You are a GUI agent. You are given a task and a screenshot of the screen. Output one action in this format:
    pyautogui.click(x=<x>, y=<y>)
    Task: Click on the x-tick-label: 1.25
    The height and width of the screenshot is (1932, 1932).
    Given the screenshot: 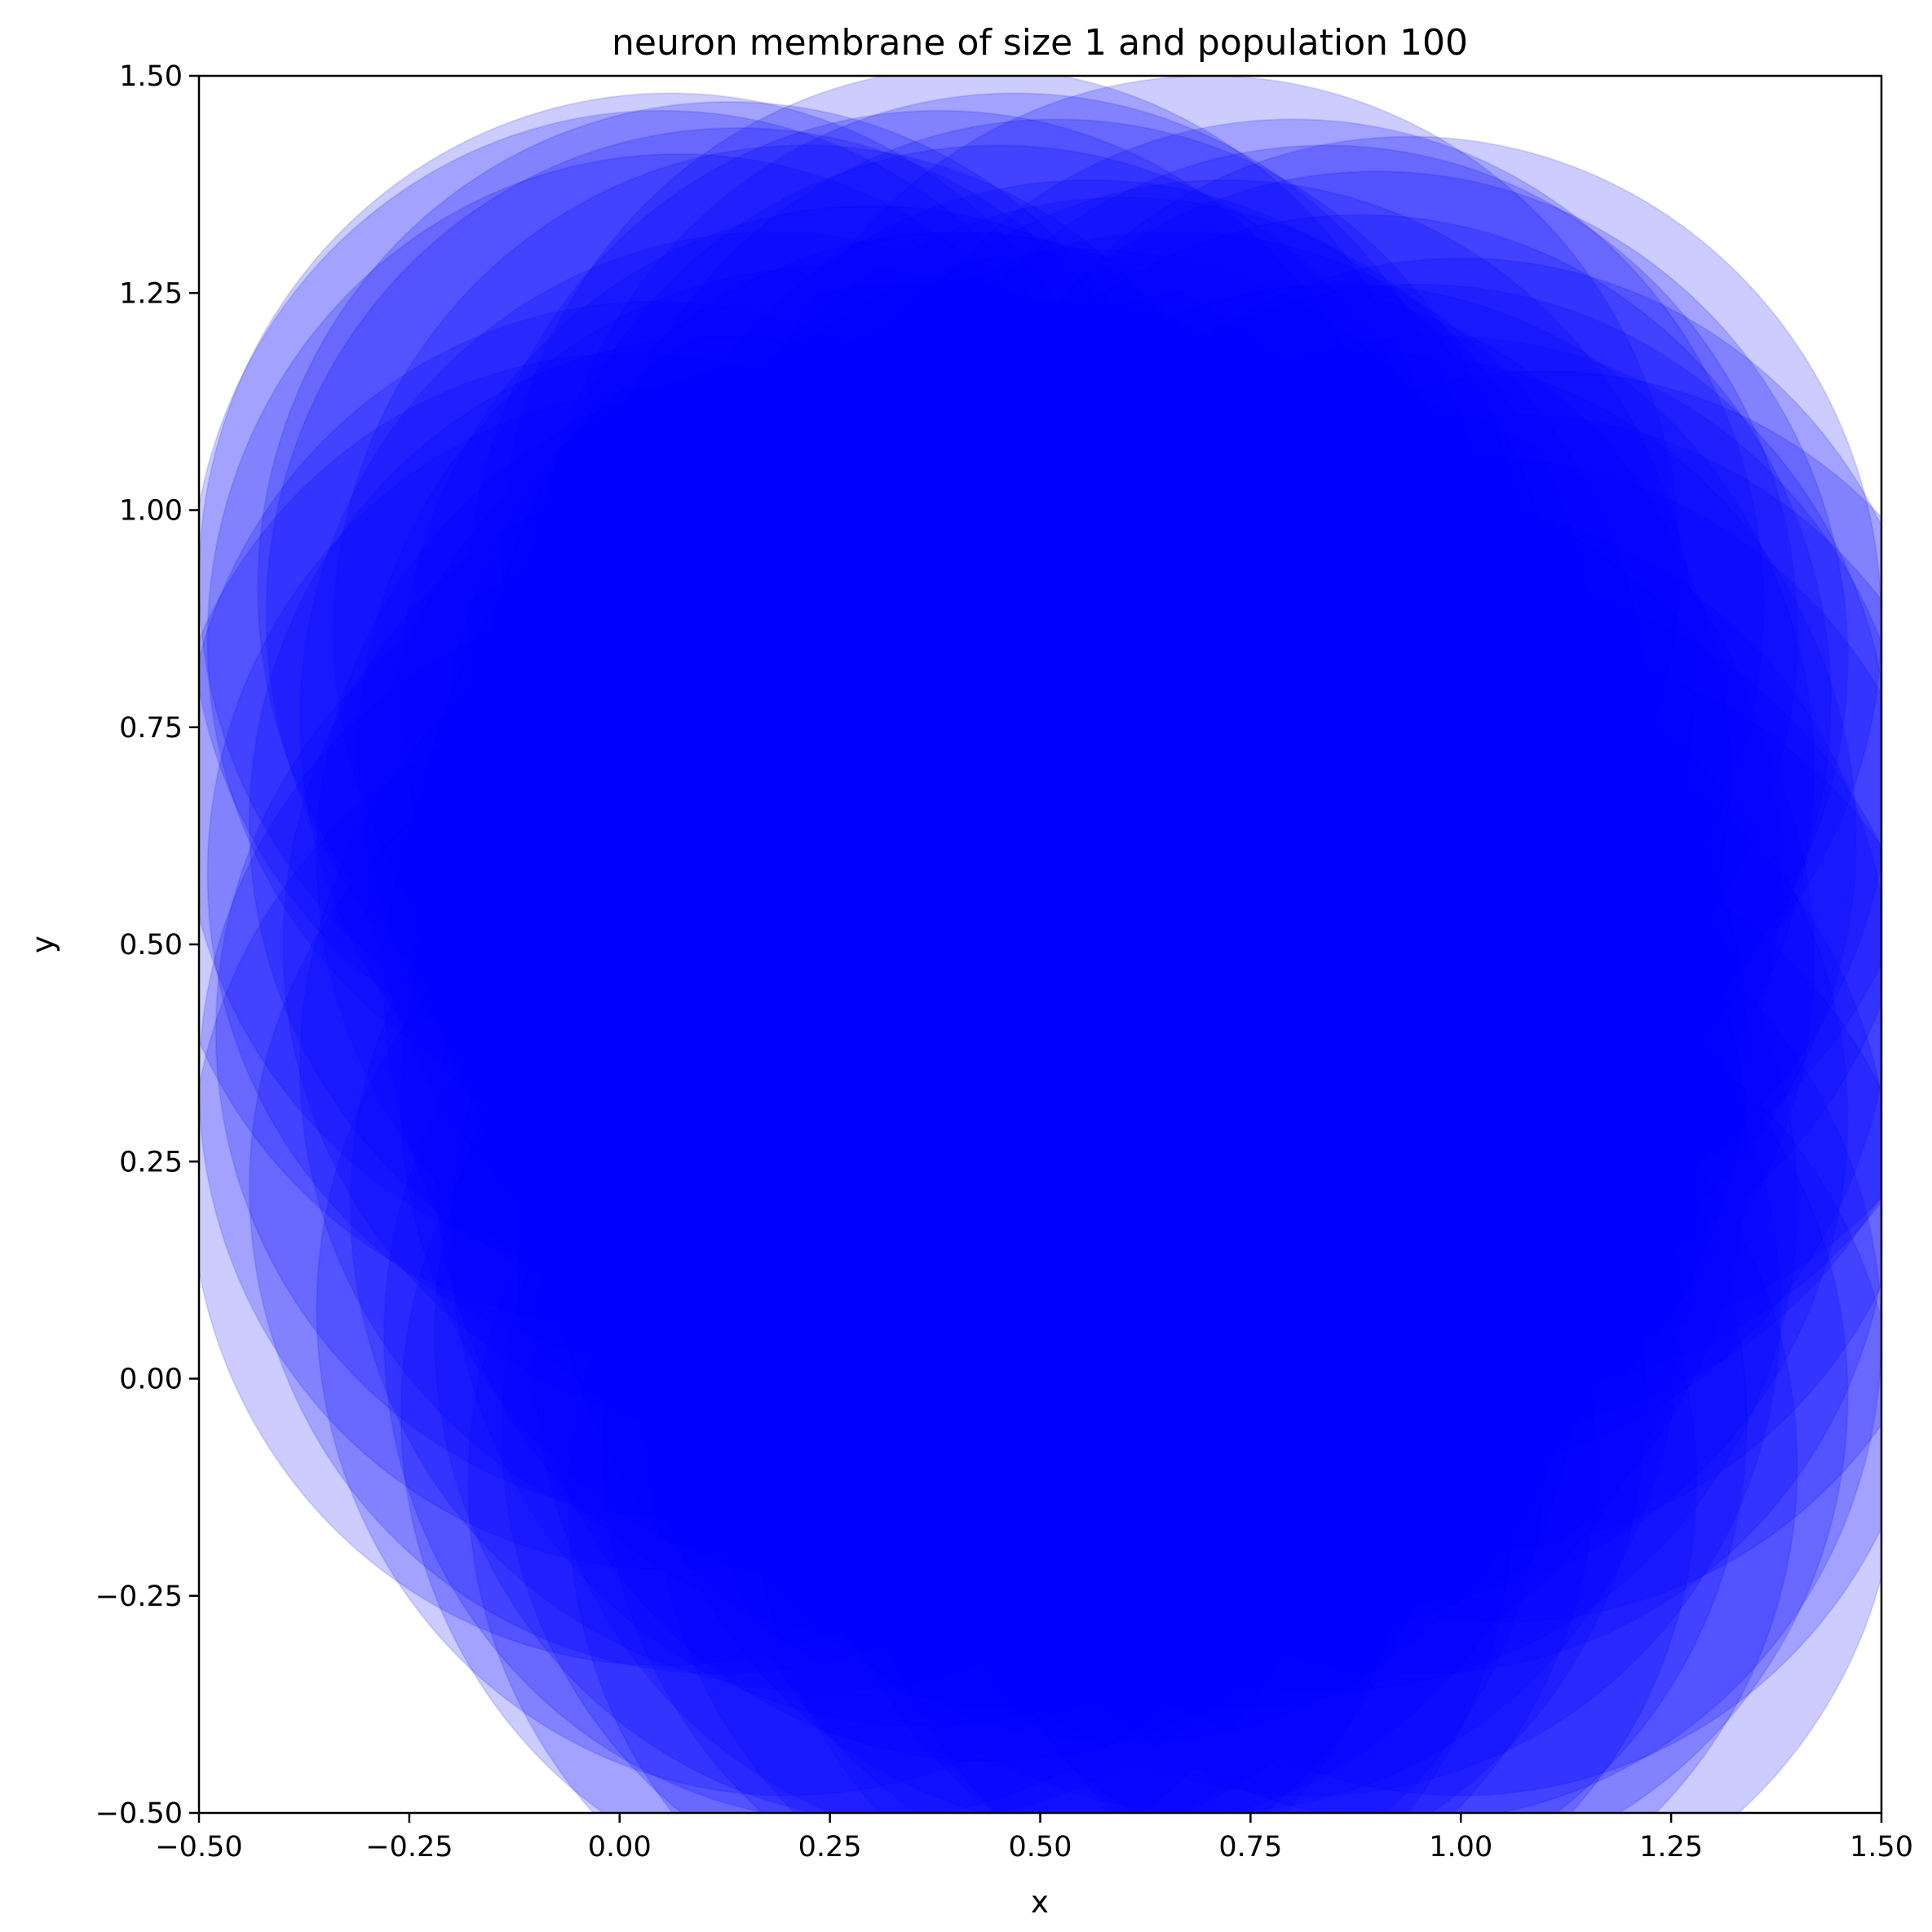 What is the action you would take?
    pyautogui.click(x=1671, y=1847)
    